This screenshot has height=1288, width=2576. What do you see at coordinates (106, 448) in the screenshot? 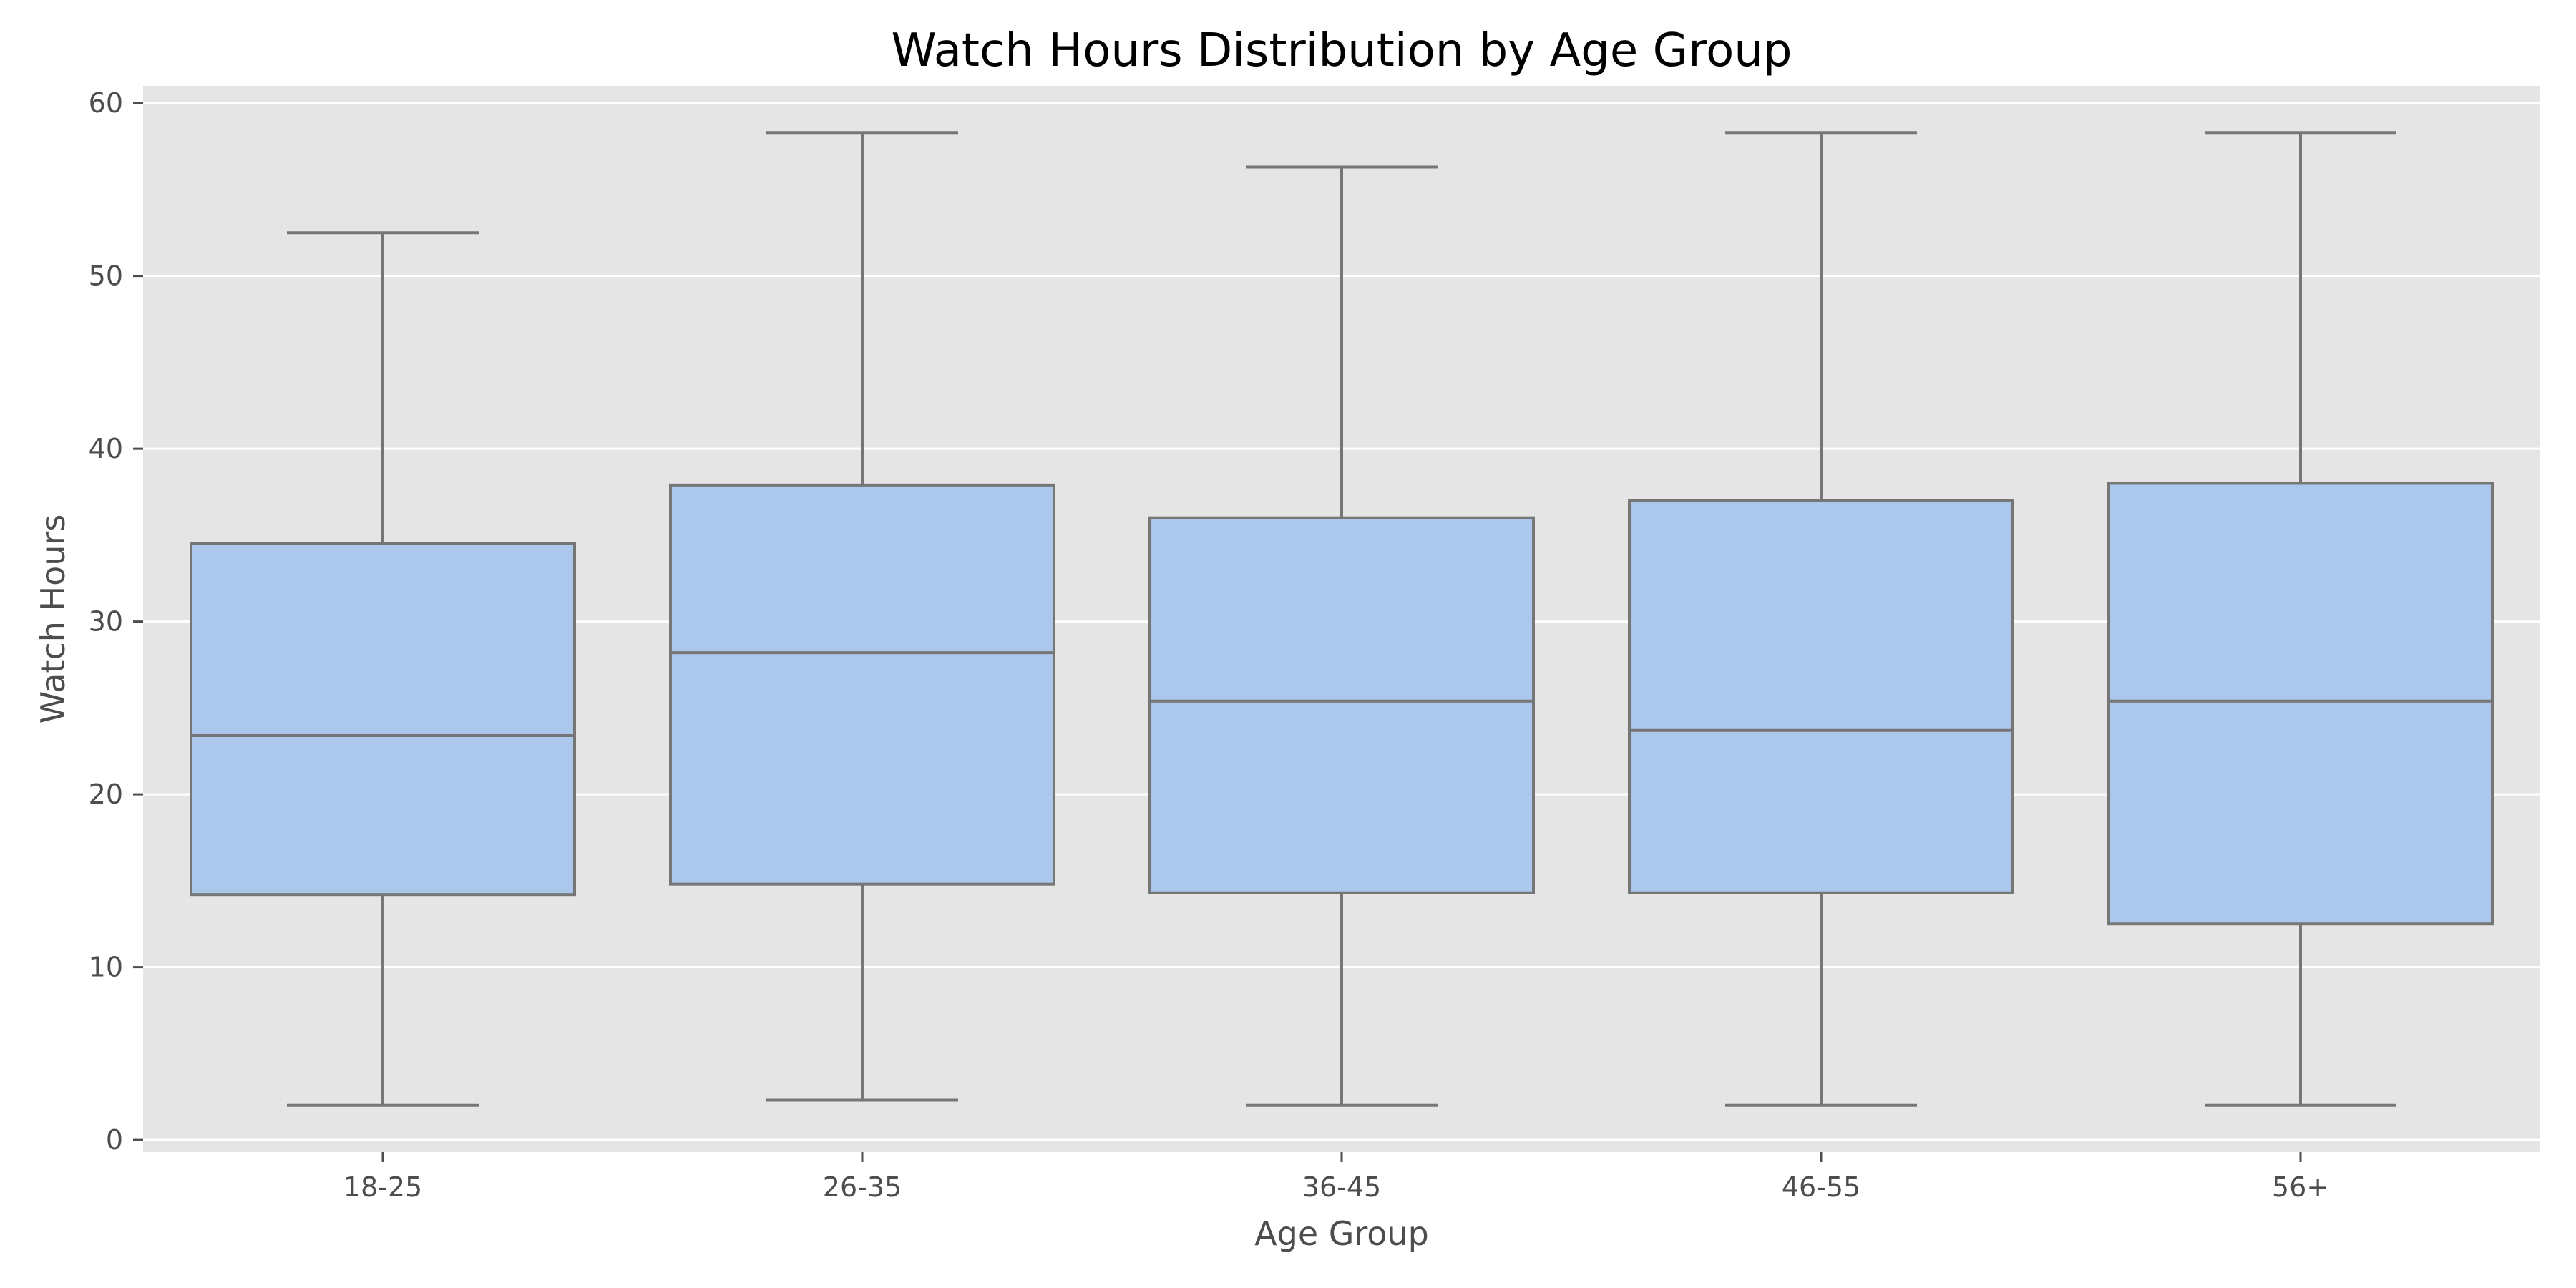
I see `y-tick-label: 40` at bounding box center [106, 448].